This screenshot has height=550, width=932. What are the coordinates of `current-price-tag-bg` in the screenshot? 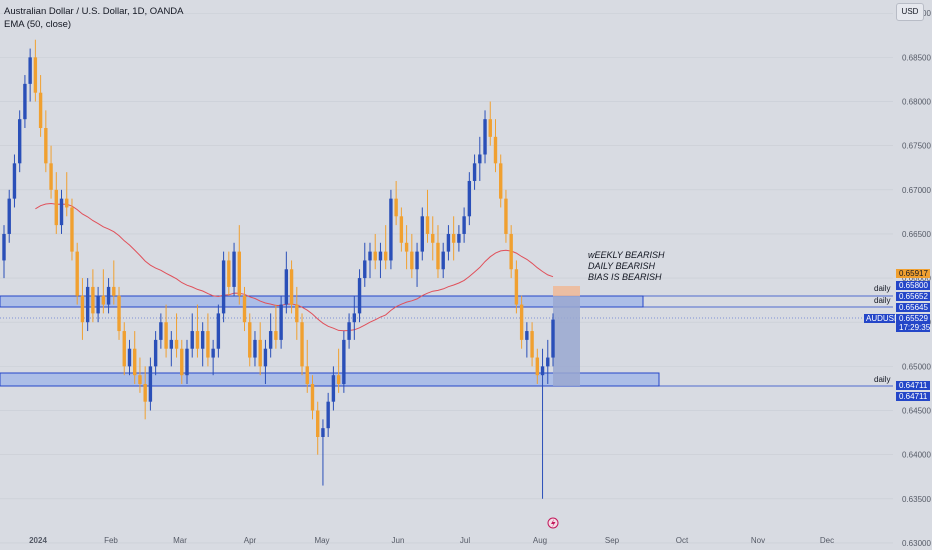 It's located at (913, 323).